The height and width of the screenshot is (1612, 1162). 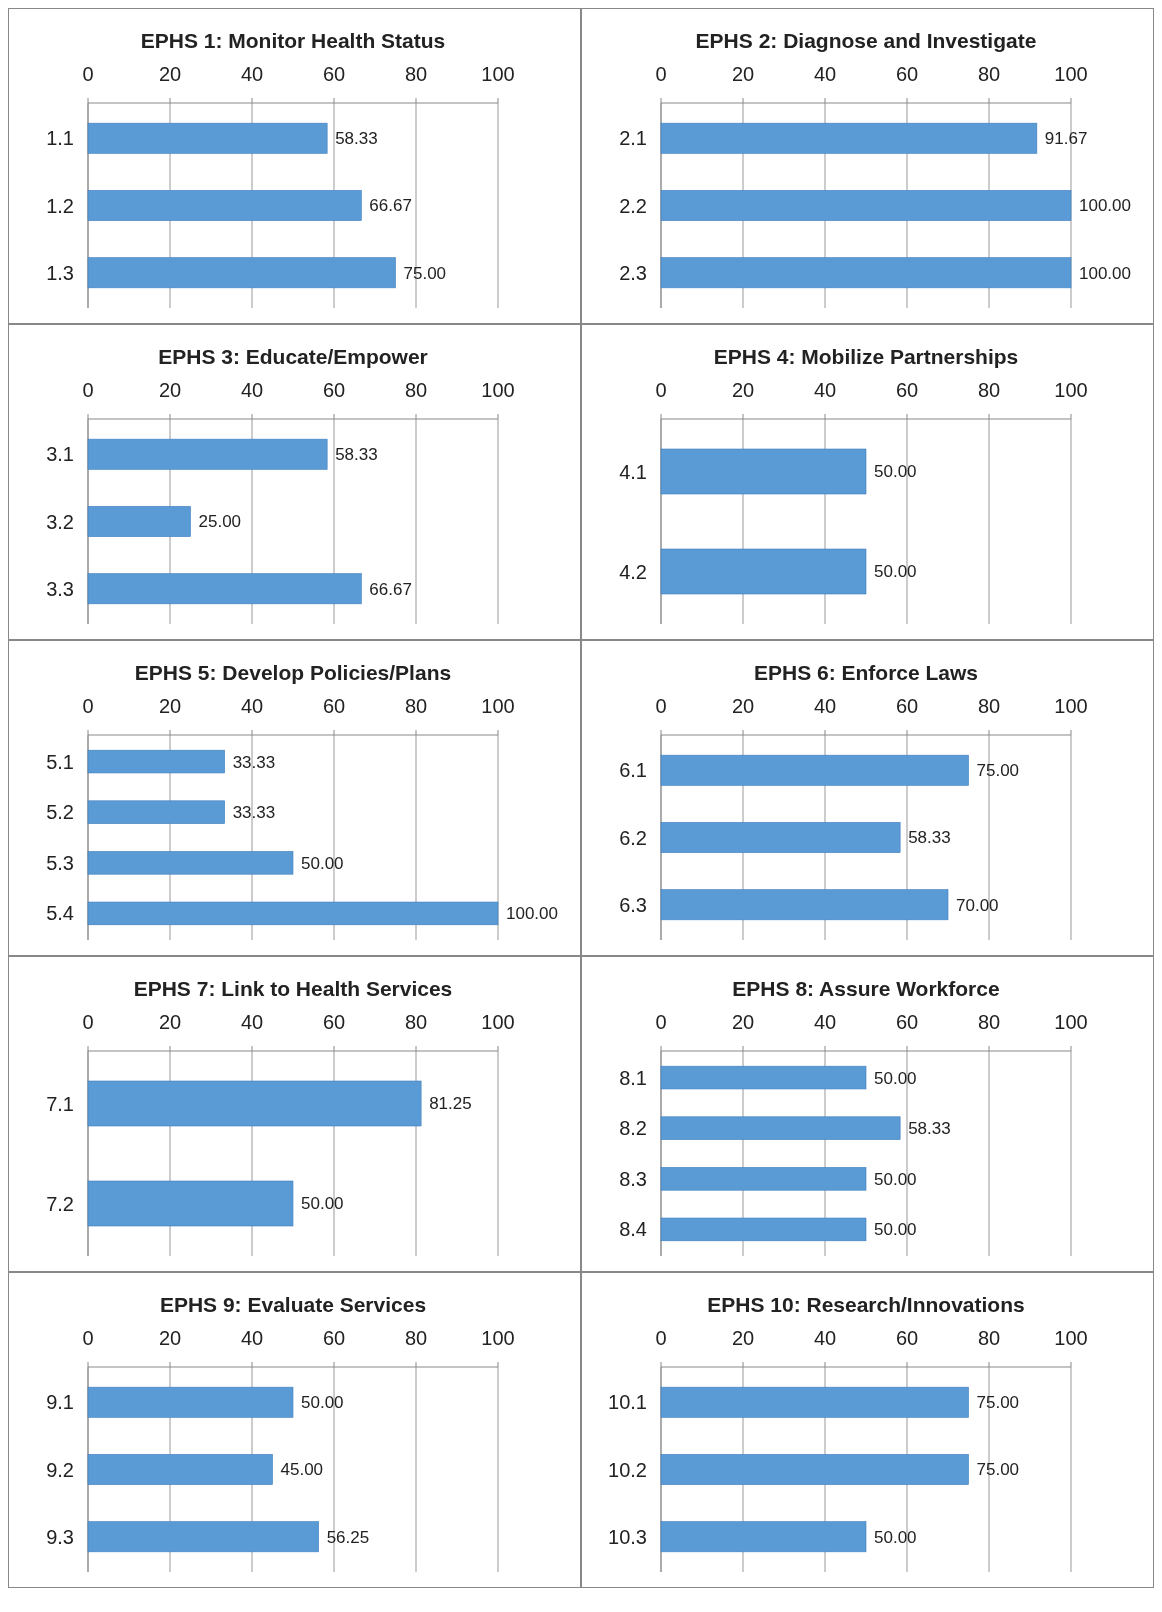 I want to click on y-tick-label: 2.3, so click(x=633, y=272).